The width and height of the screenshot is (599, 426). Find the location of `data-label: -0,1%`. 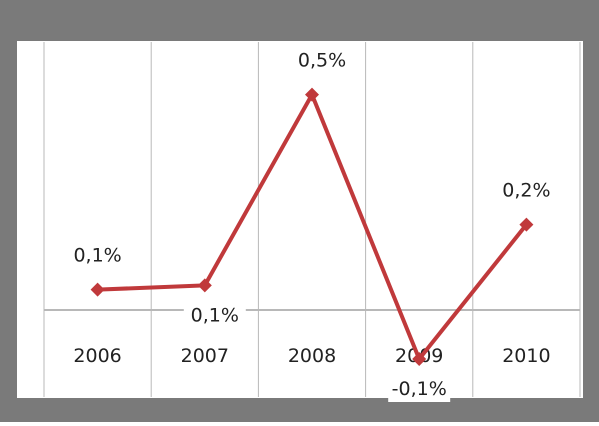

data-label: -0,1% is located at coordinates (419, 389).